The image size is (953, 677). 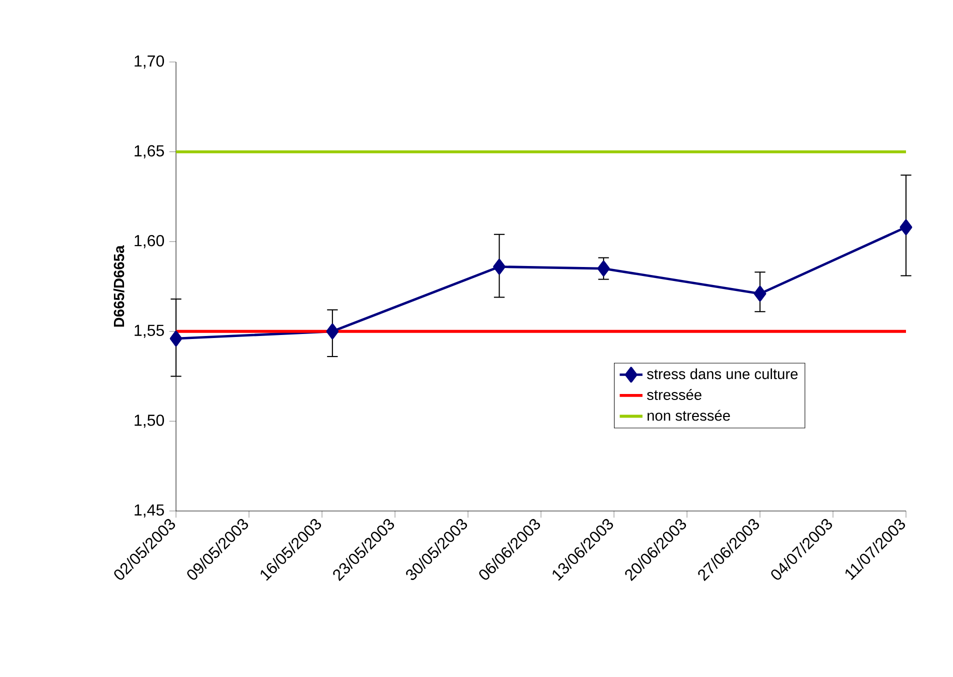 What do you see at coordinates (149, 421) in the screenshot?
I see `y-tick-label: 1,50` at bounding box center [149, 421].